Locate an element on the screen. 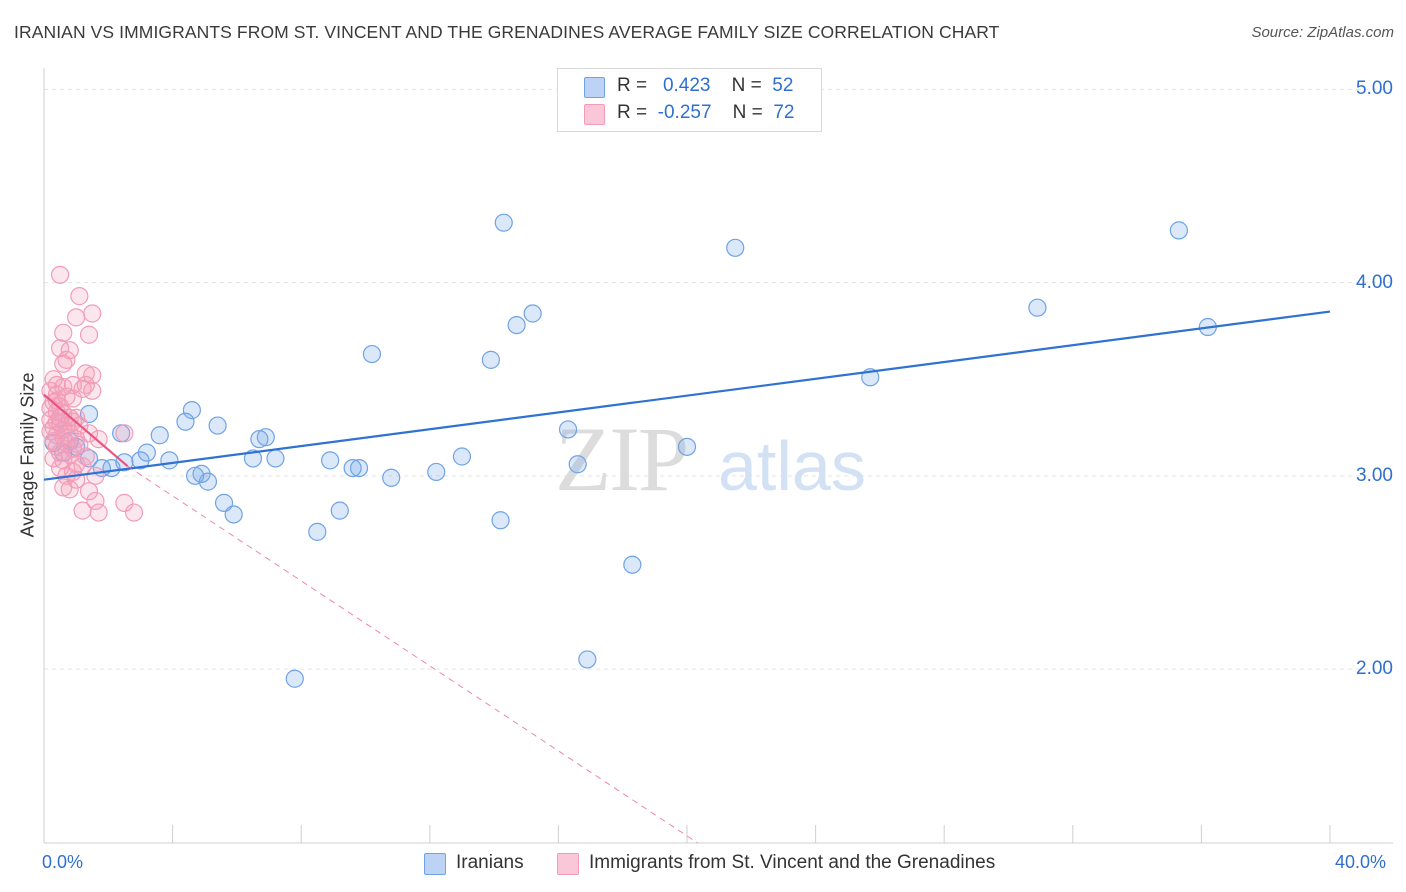  legend-label-iranians: Iranians is located at coordinates (490, 862).